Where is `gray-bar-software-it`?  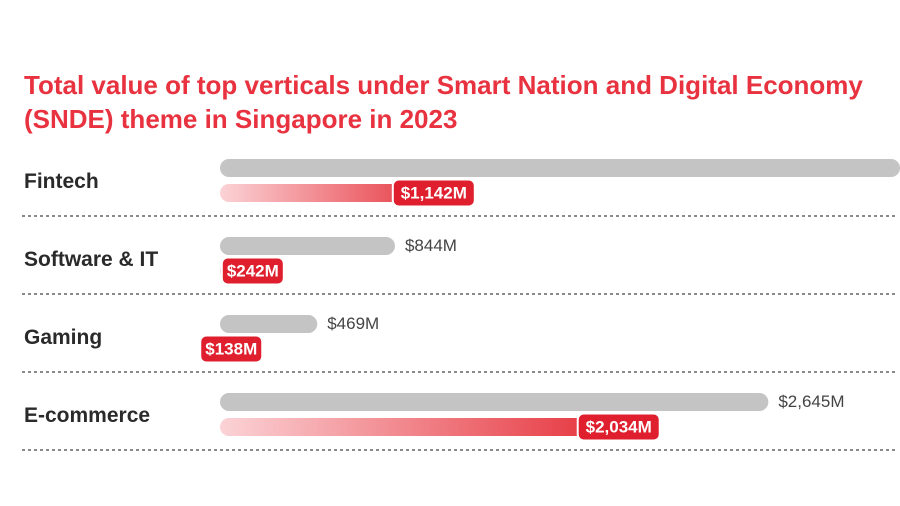 gray-bar-software-it is located at coordinates (307, 246).